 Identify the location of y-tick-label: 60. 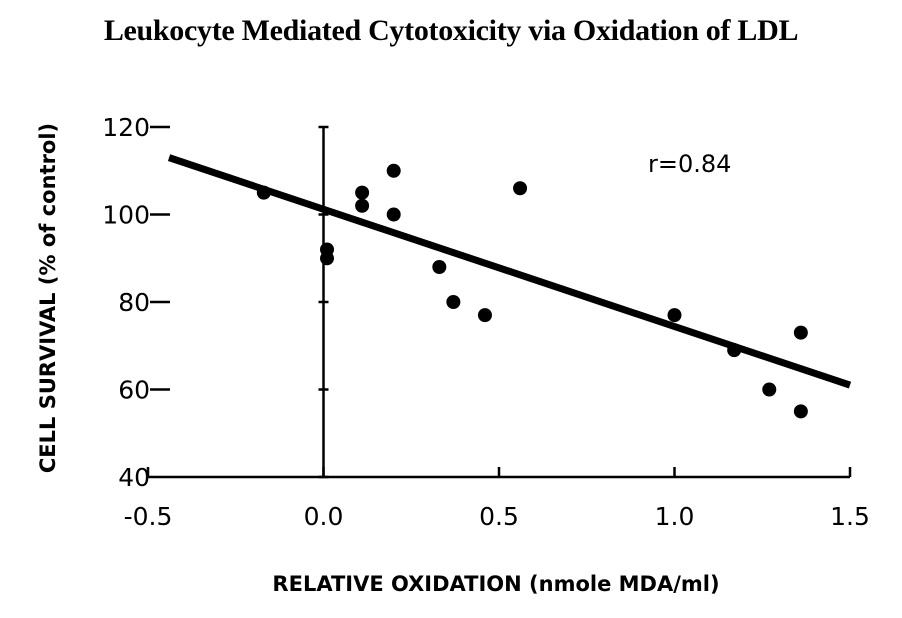
(134, 390).